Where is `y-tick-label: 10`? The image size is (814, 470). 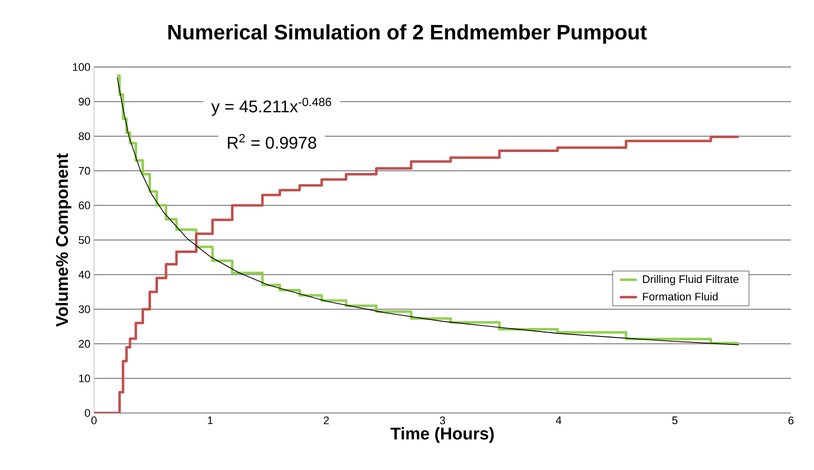 y-tick-label: 10 is located at coordinates (84, 378).